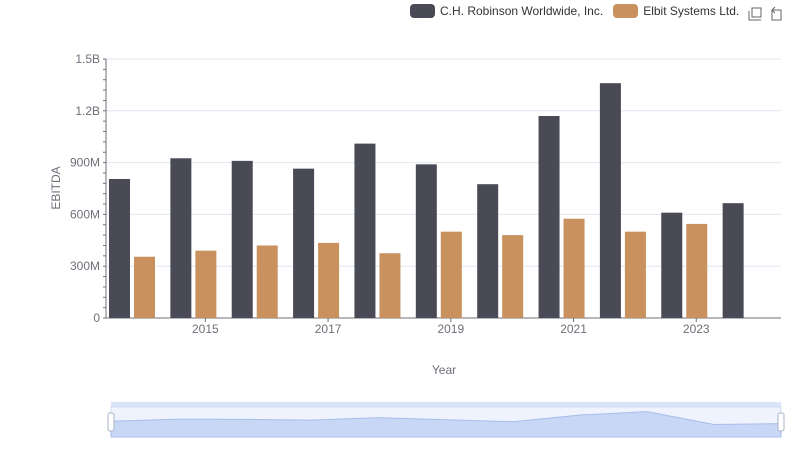 Image resolution: width=800 pixels, height=461 pixels. I want to click on bar-ch-robinson-2024, so click(733, 260).